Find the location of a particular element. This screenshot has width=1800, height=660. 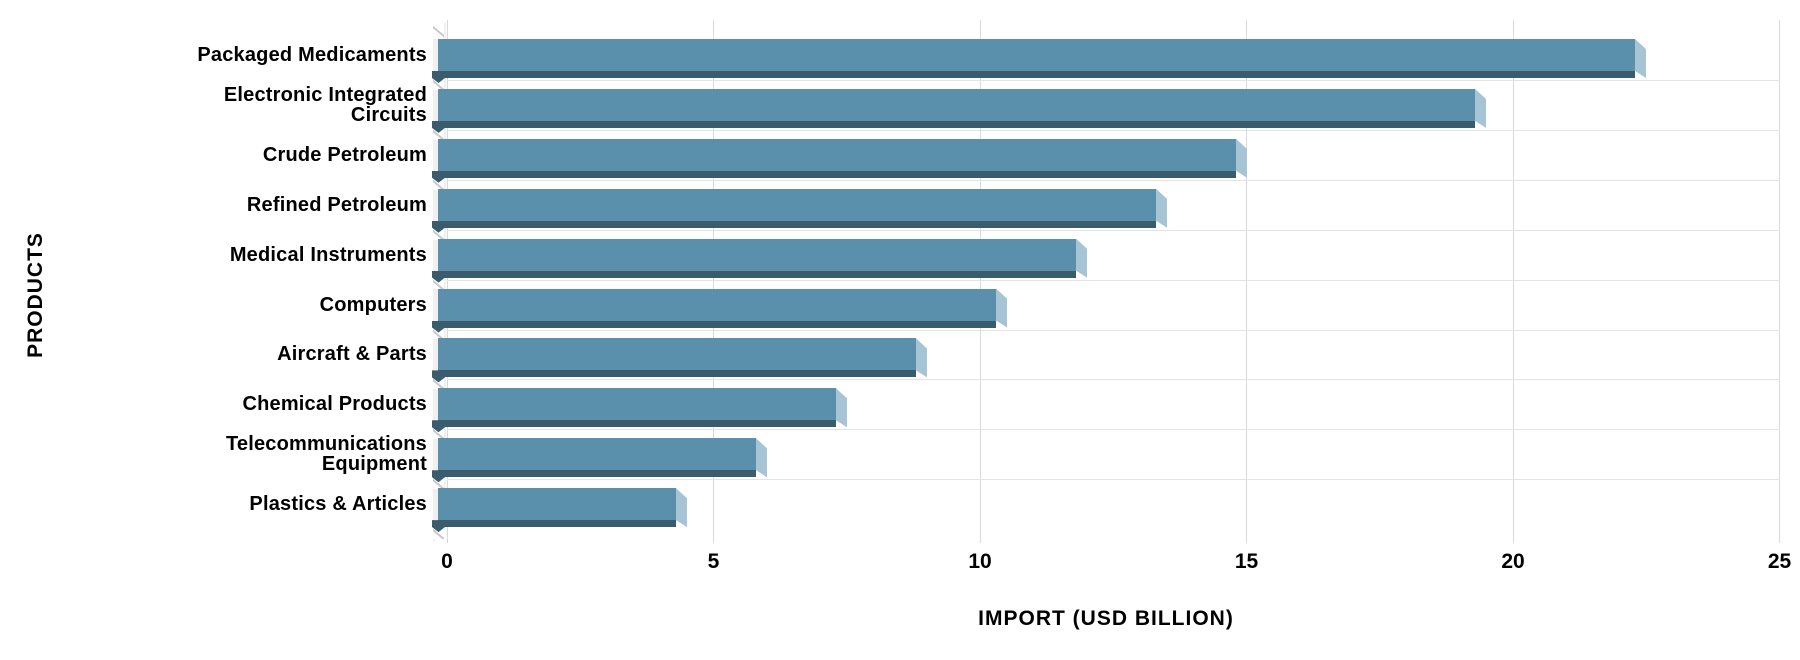

x-tick-label: 10 is located at coordinates (980, 561).